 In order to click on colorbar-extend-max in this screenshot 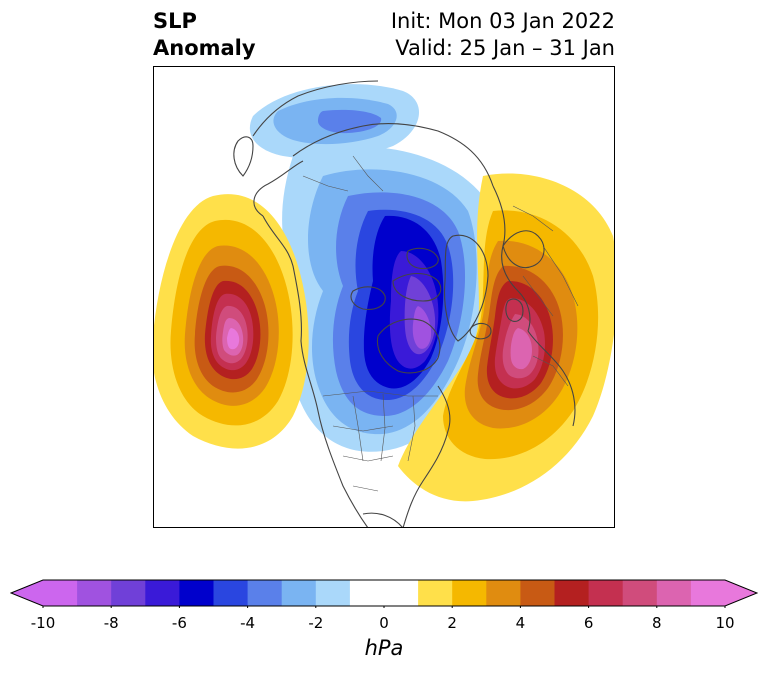, I will do `click(741, 593)`.